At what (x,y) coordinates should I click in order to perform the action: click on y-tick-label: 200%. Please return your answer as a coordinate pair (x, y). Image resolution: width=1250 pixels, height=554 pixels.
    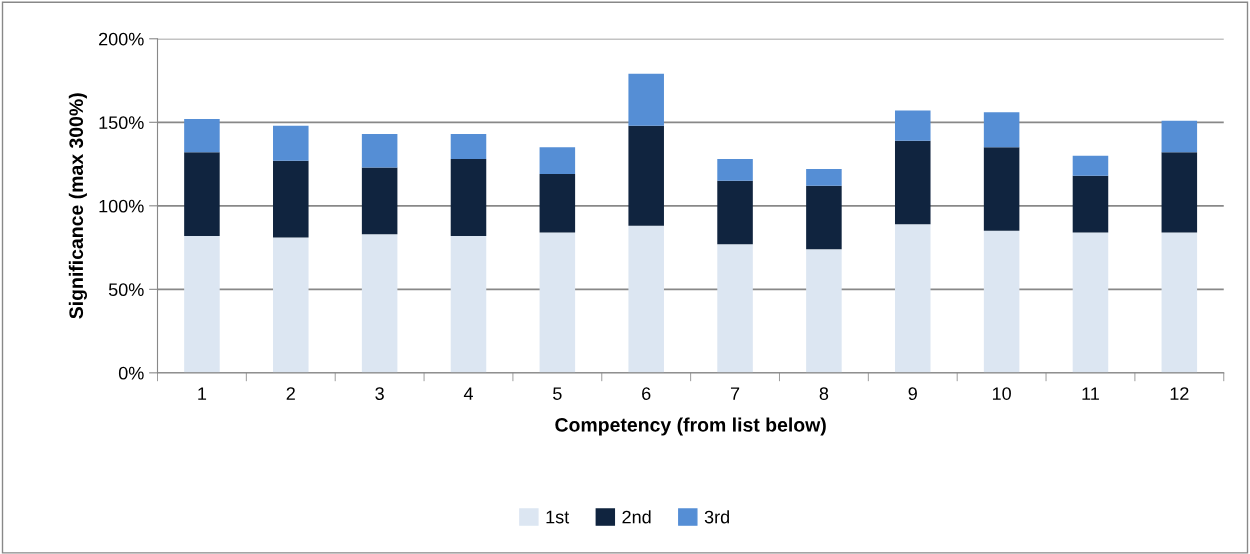
    Looking at the image, I should click on (121, 39).